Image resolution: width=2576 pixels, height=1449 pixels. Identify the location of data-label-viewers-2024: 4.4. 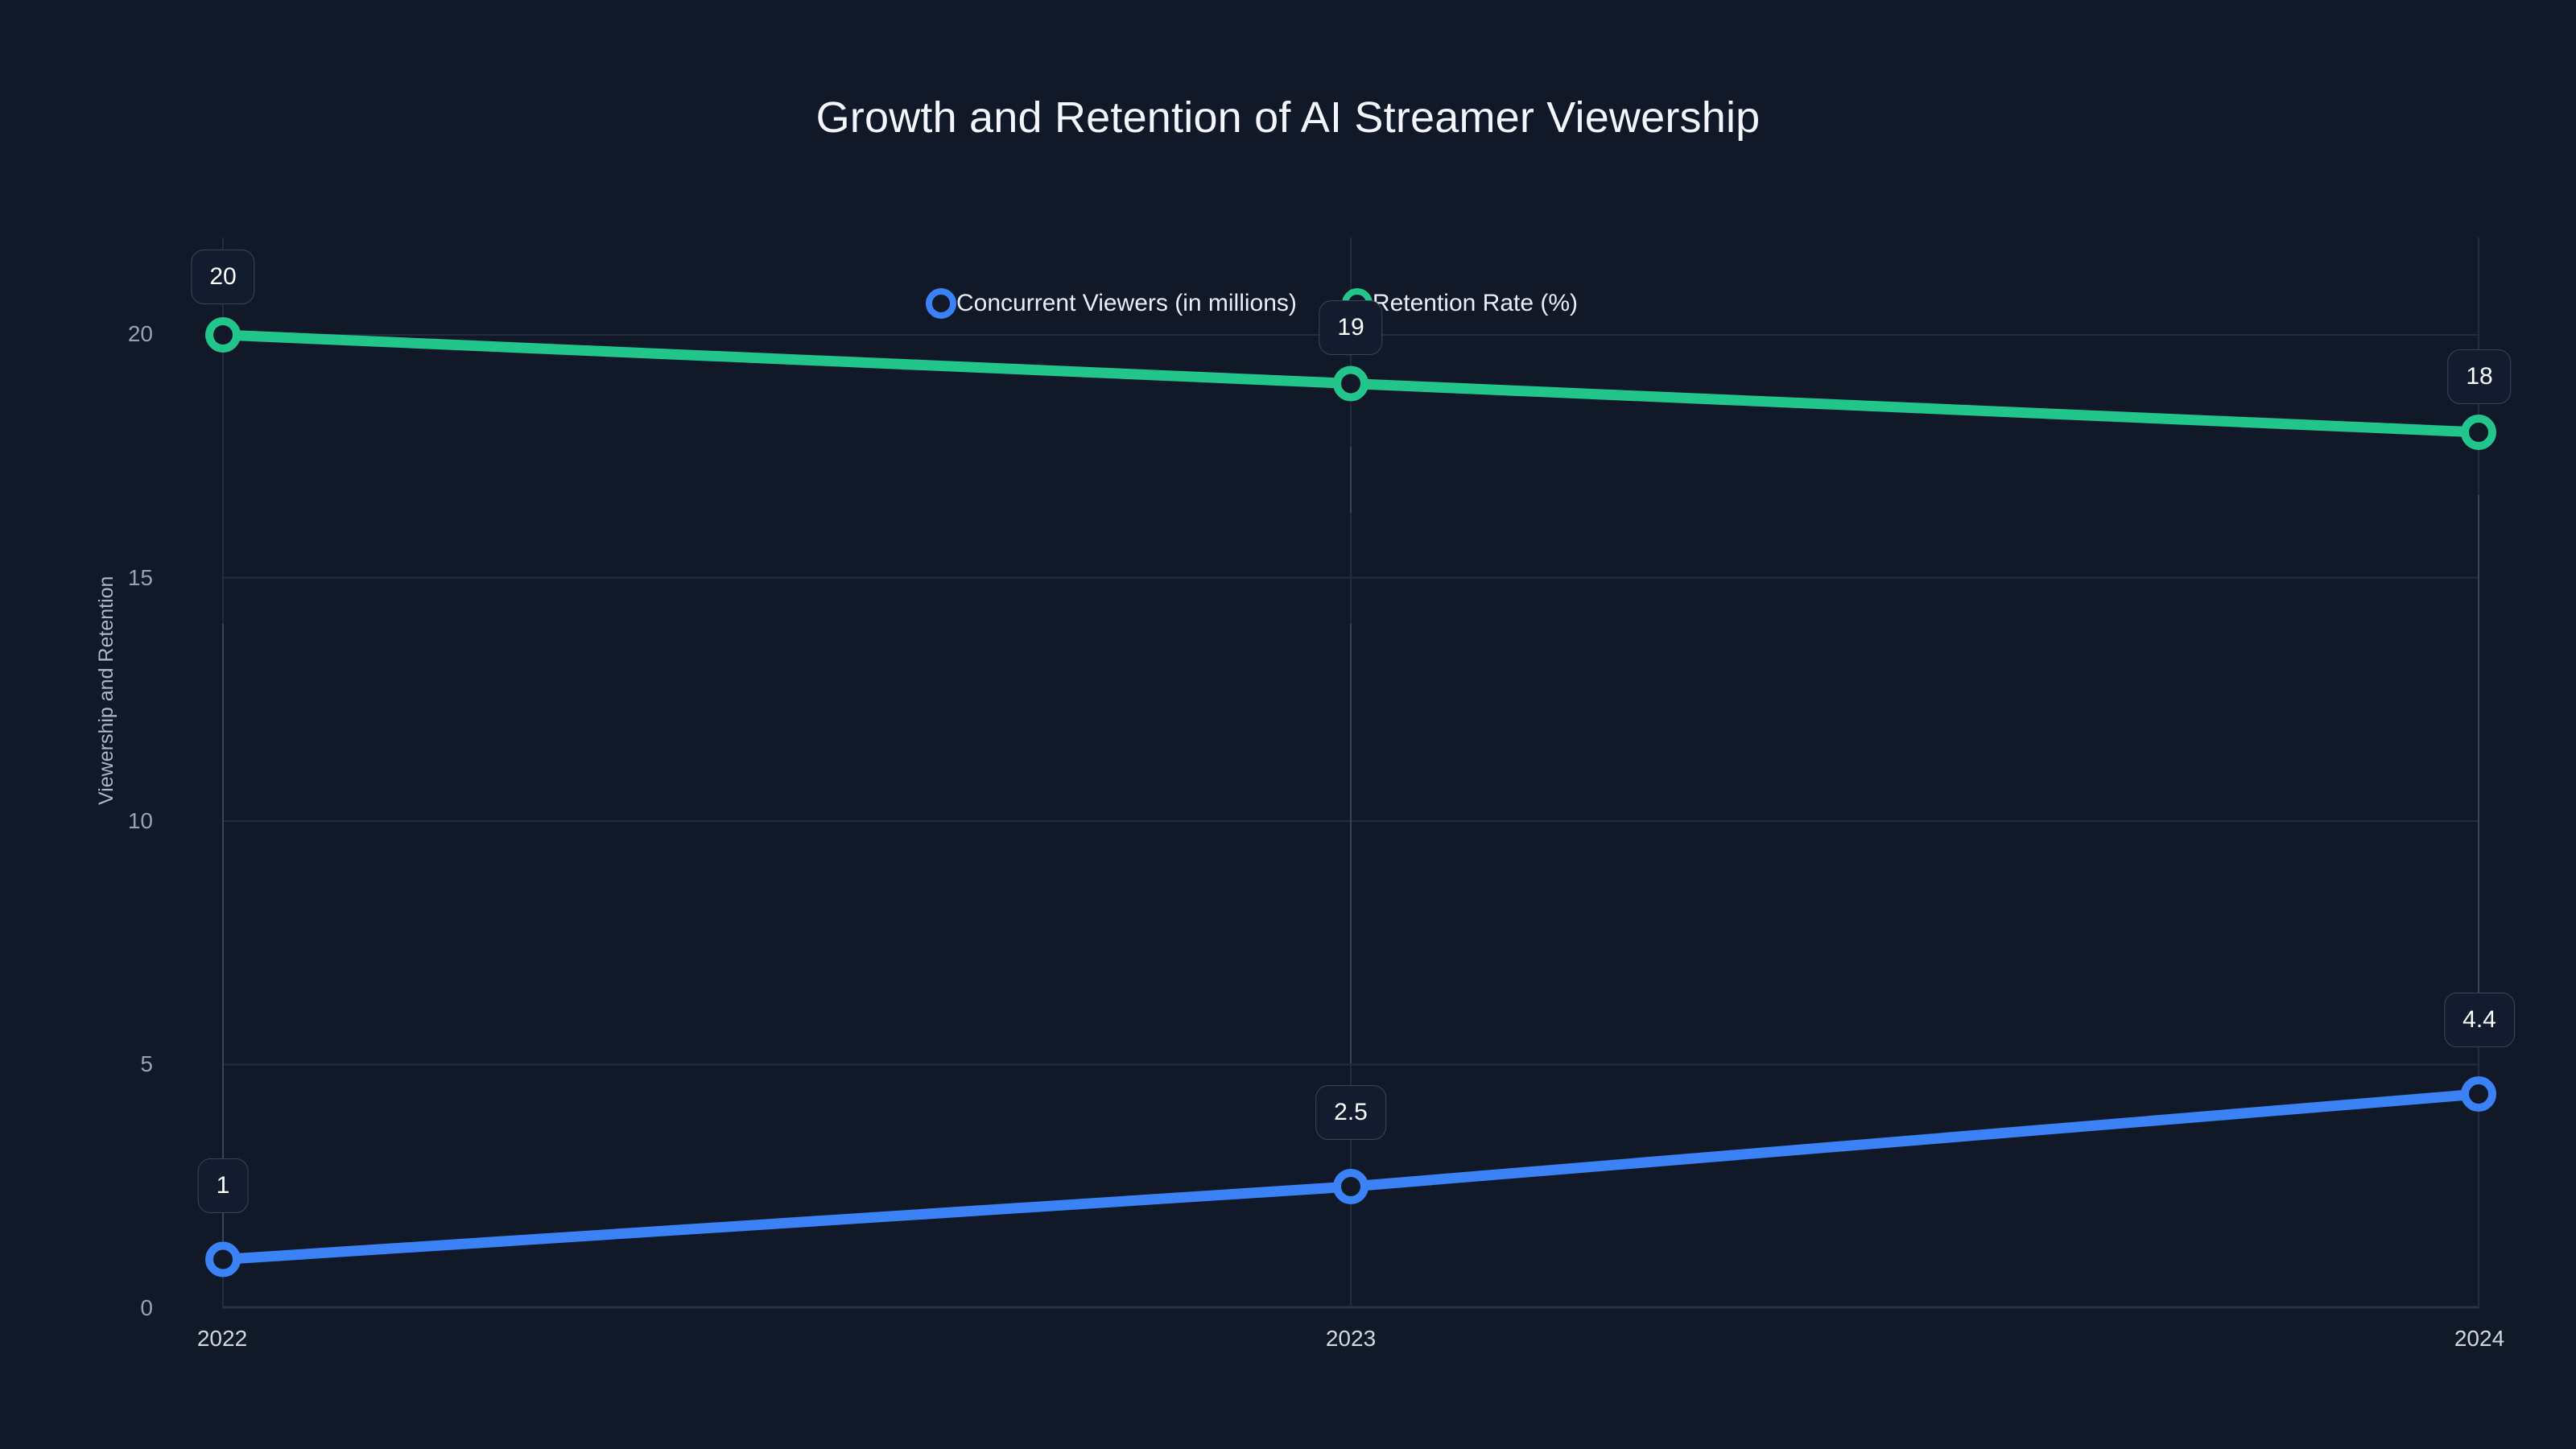
(2479, 1020).